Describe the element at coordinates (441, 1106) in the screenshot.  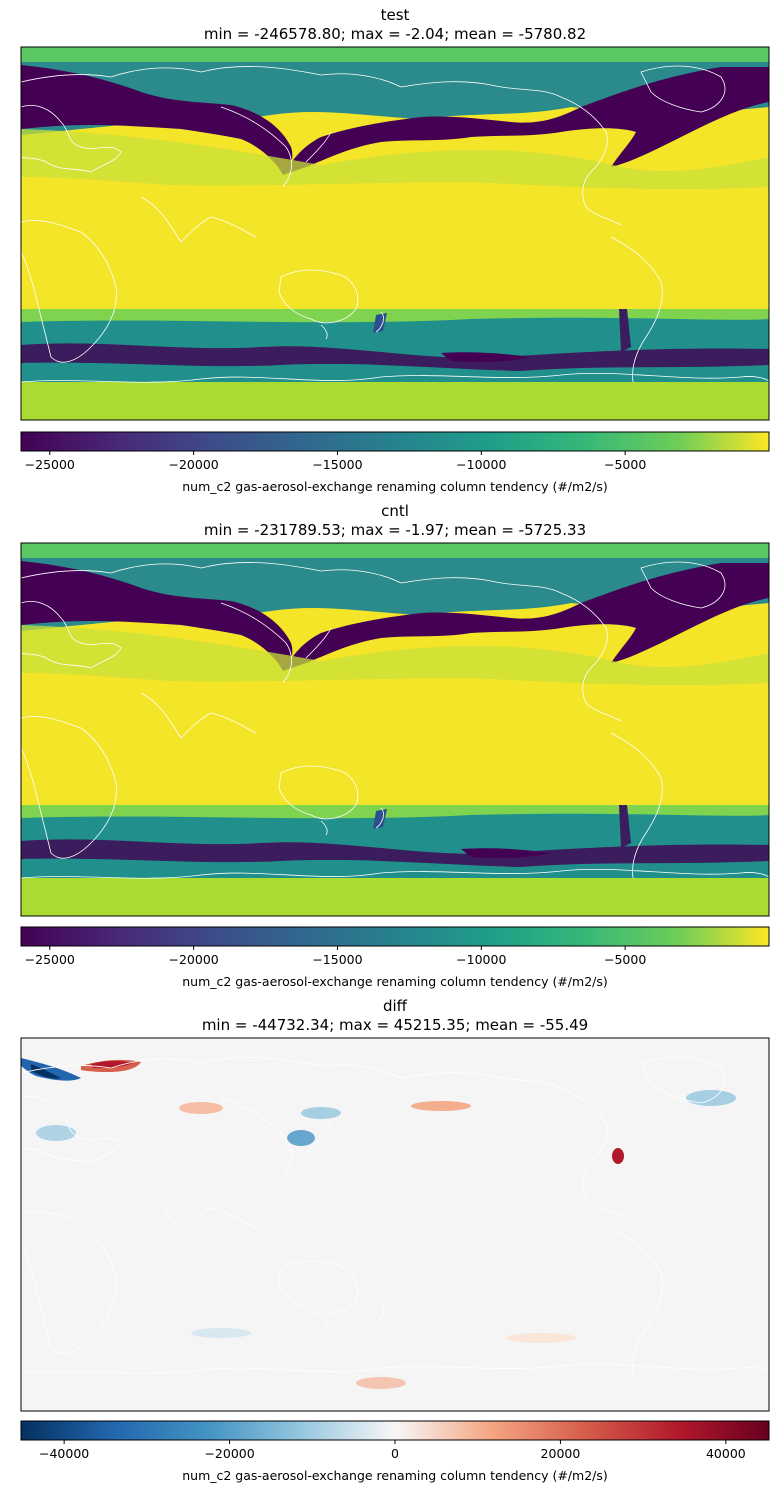
I see `anomaly-red-pacific` at that location.